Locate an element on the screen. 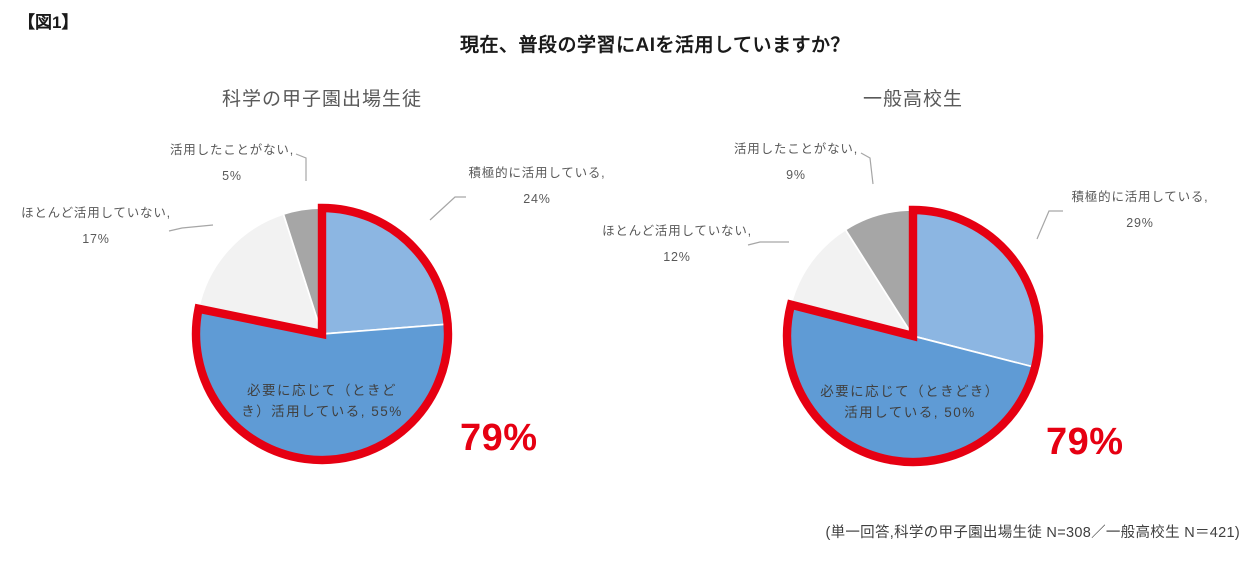 This screenshot has width=1253, height=562. callout-value: 5% is located at coordinates (232, 176).